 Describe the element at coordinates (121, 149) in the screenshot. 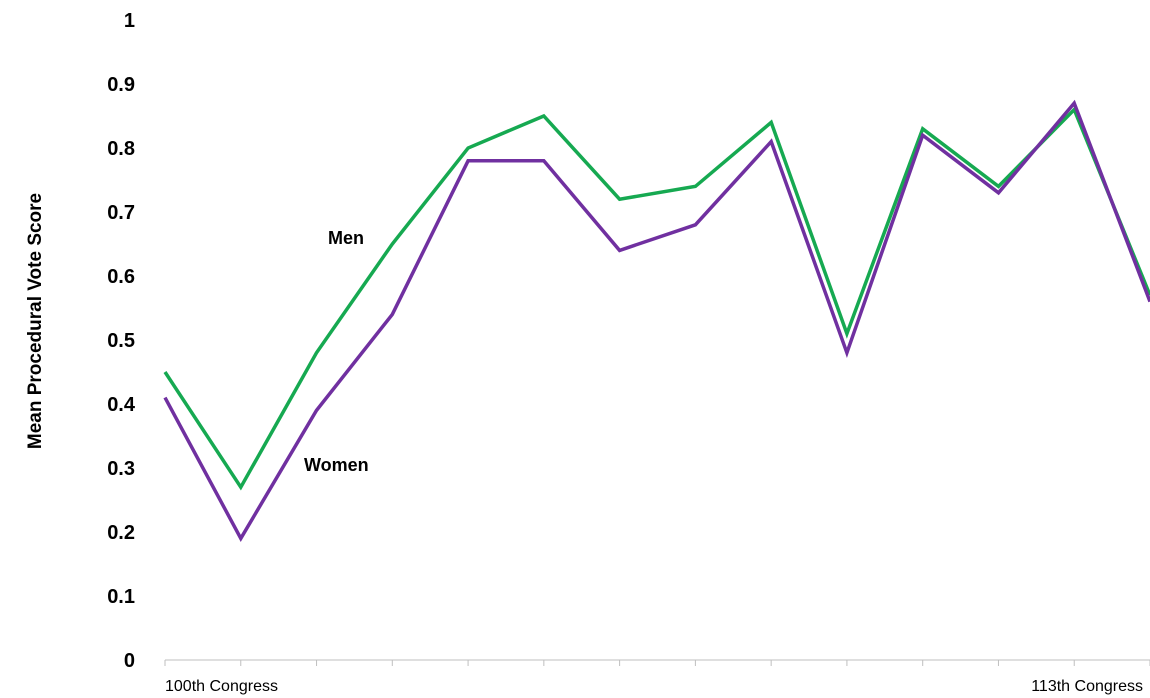

I see `y-tick-label: 0.8` at that location.